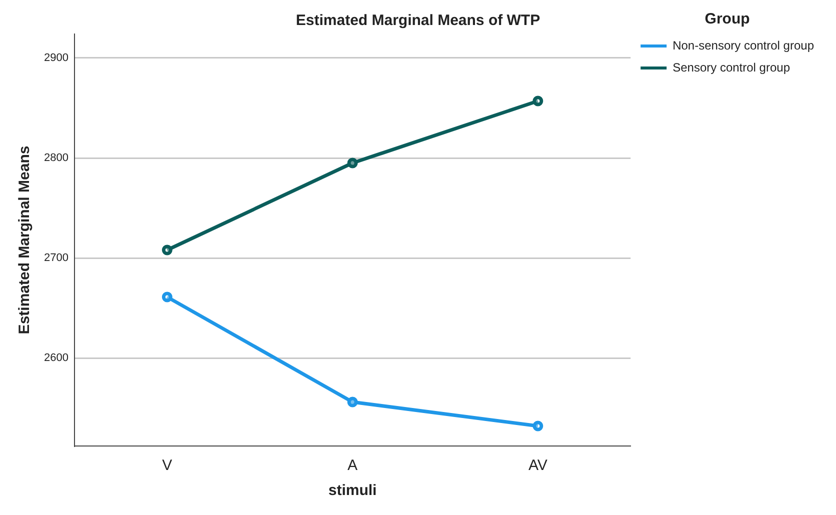 This screenshot has width=836, height=515. Describe the element at coordinates (731, 67) in the screenshot. I see `legend-label: Sensory control group` at that location.